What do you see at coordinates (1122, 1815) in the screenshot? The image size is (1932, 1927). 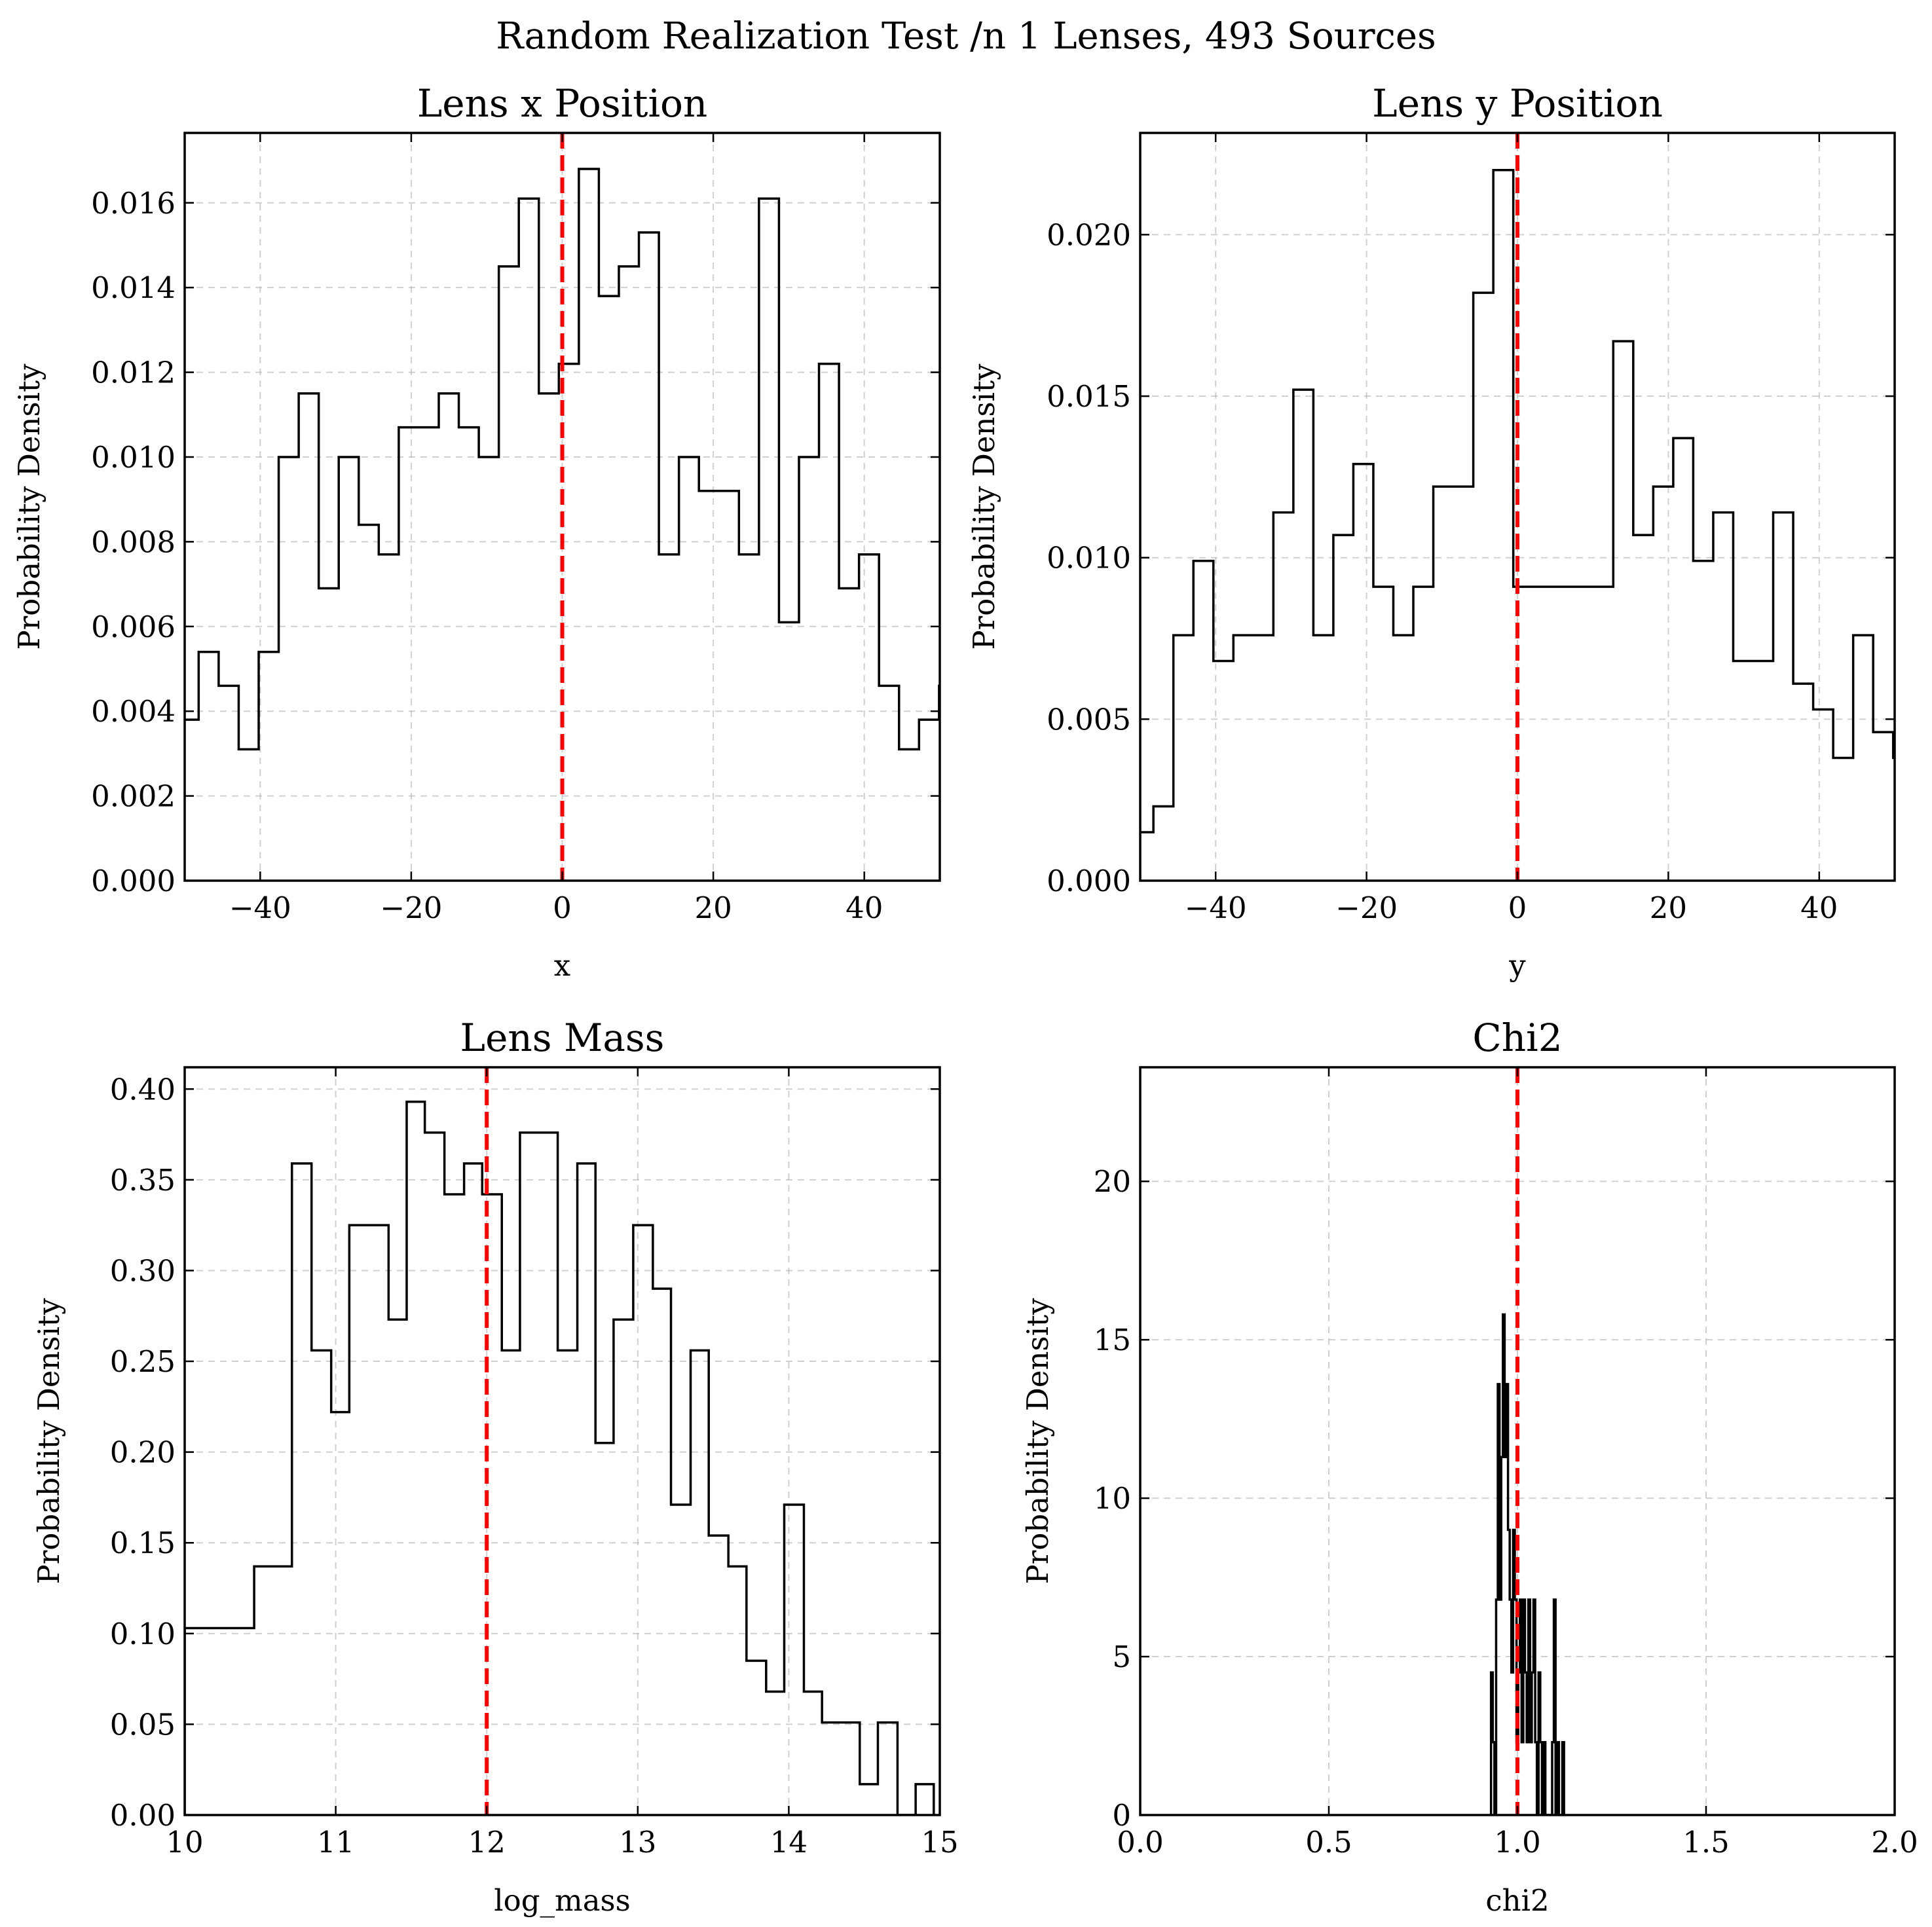 I see `y-tick-label: 0` at bounding box center [1122, 1815].